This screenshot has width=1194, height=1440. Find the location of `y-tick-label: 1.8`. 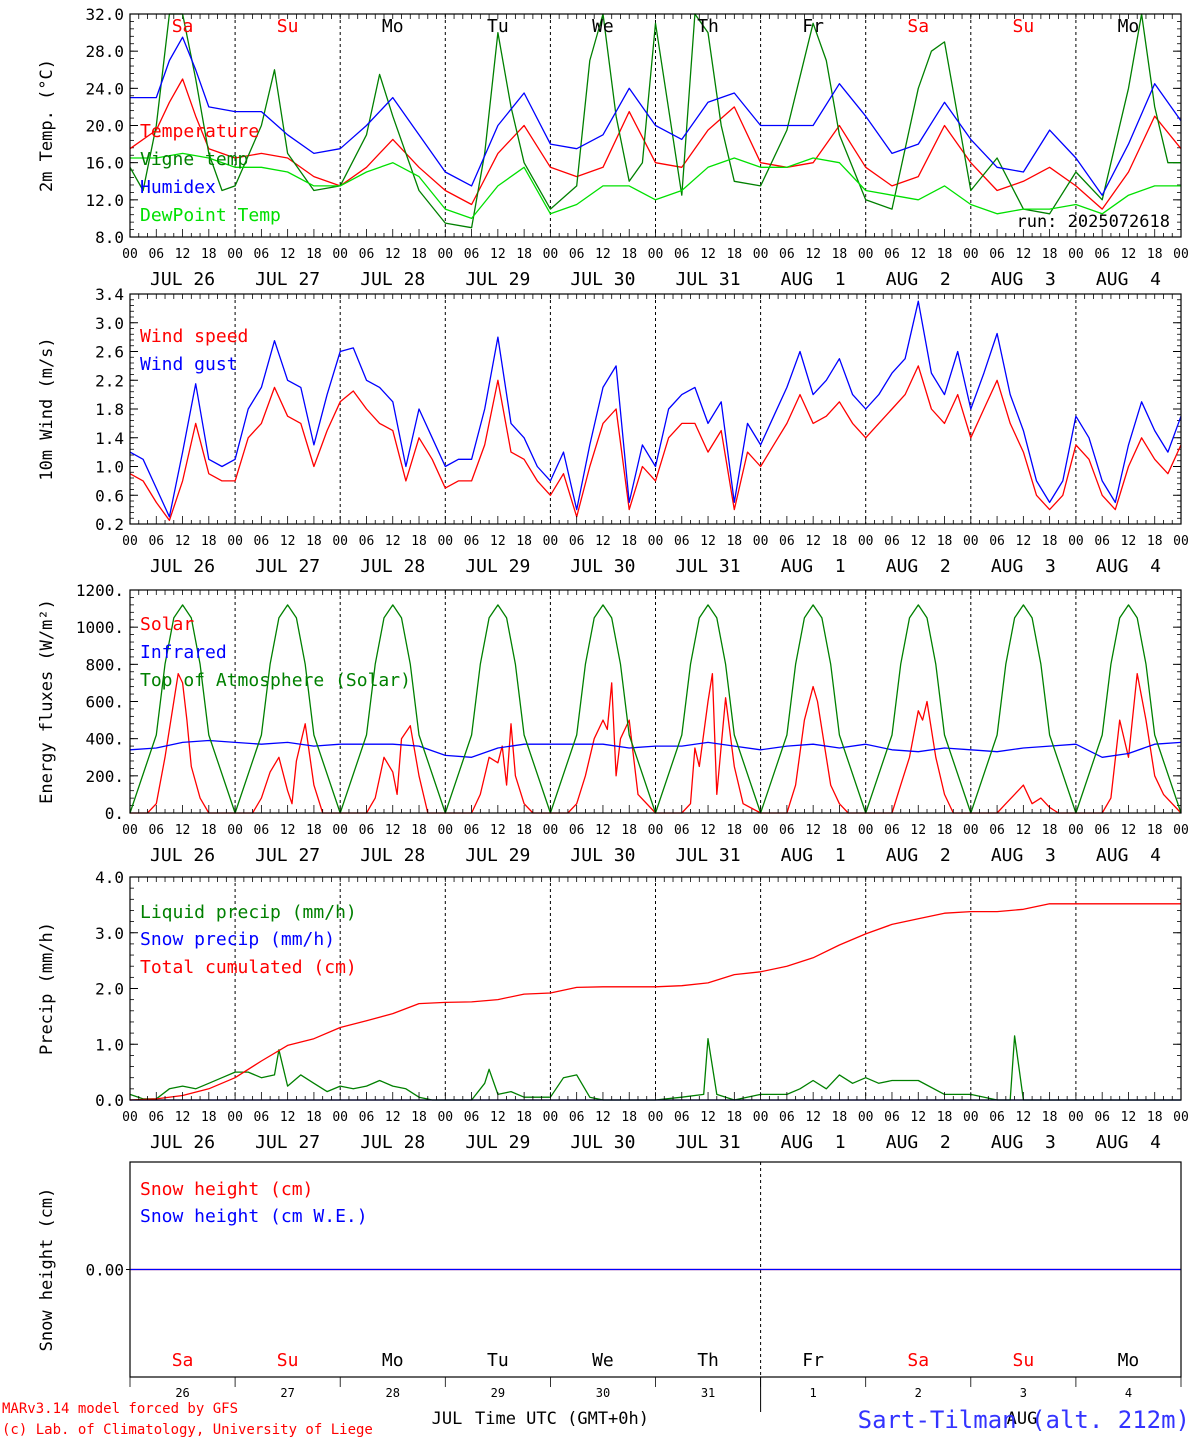

y-tick-label: 1.8 is located at coordinates (109, 409).